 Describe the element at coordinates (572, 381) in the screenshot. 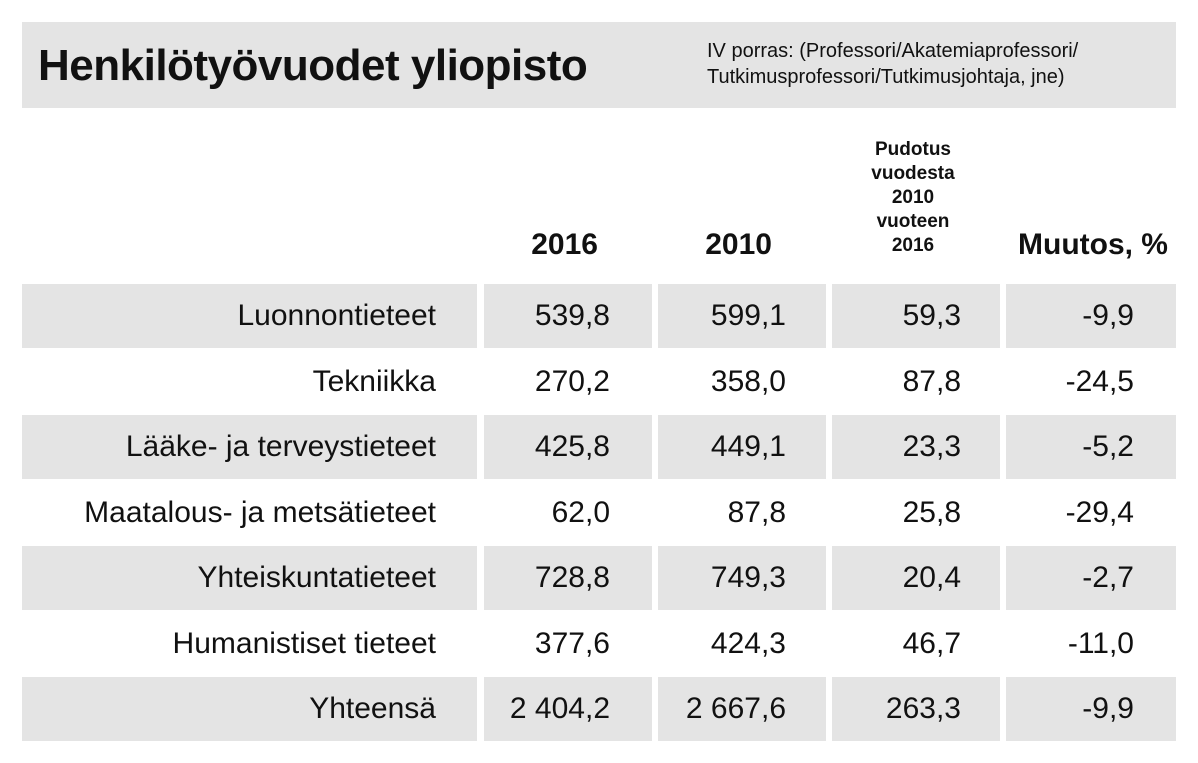

I see `table-cell-value-2016: 270,2` at that location.